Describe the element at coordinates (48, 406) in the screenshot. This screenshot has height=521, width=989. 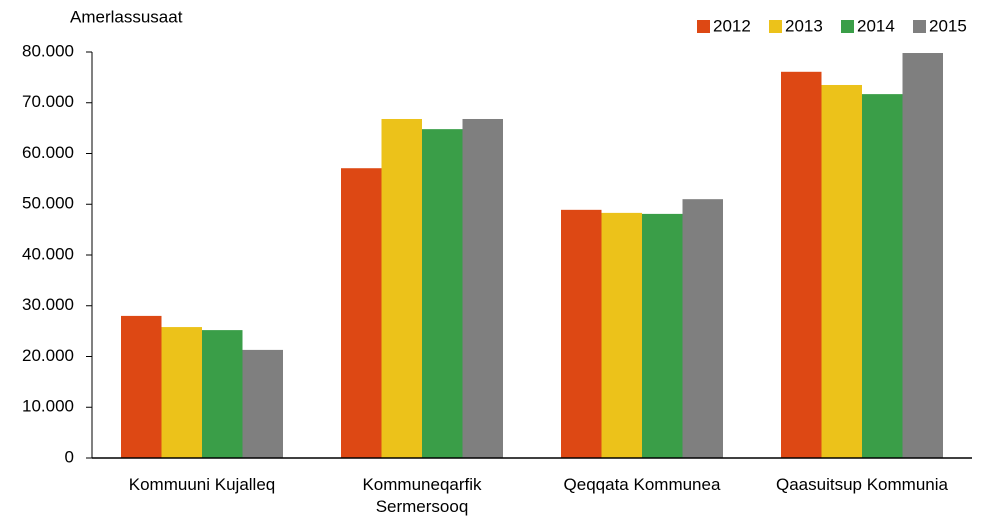
I see `y-tick-label: 10.000` at that location.